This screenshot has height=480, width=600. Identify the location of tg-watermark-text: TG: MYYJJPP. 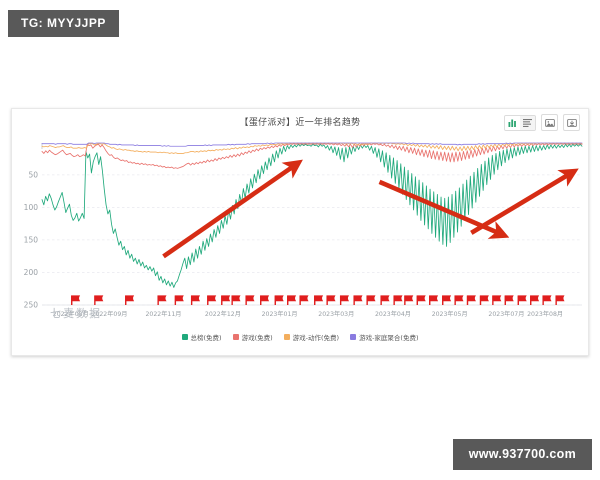
(63, 23).